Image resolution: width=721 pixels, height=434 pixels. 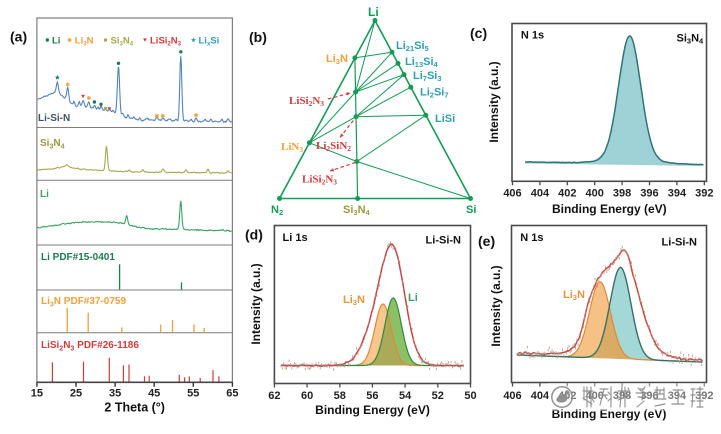 I want to click on svg-text: (d), so click(x=254, y=235).